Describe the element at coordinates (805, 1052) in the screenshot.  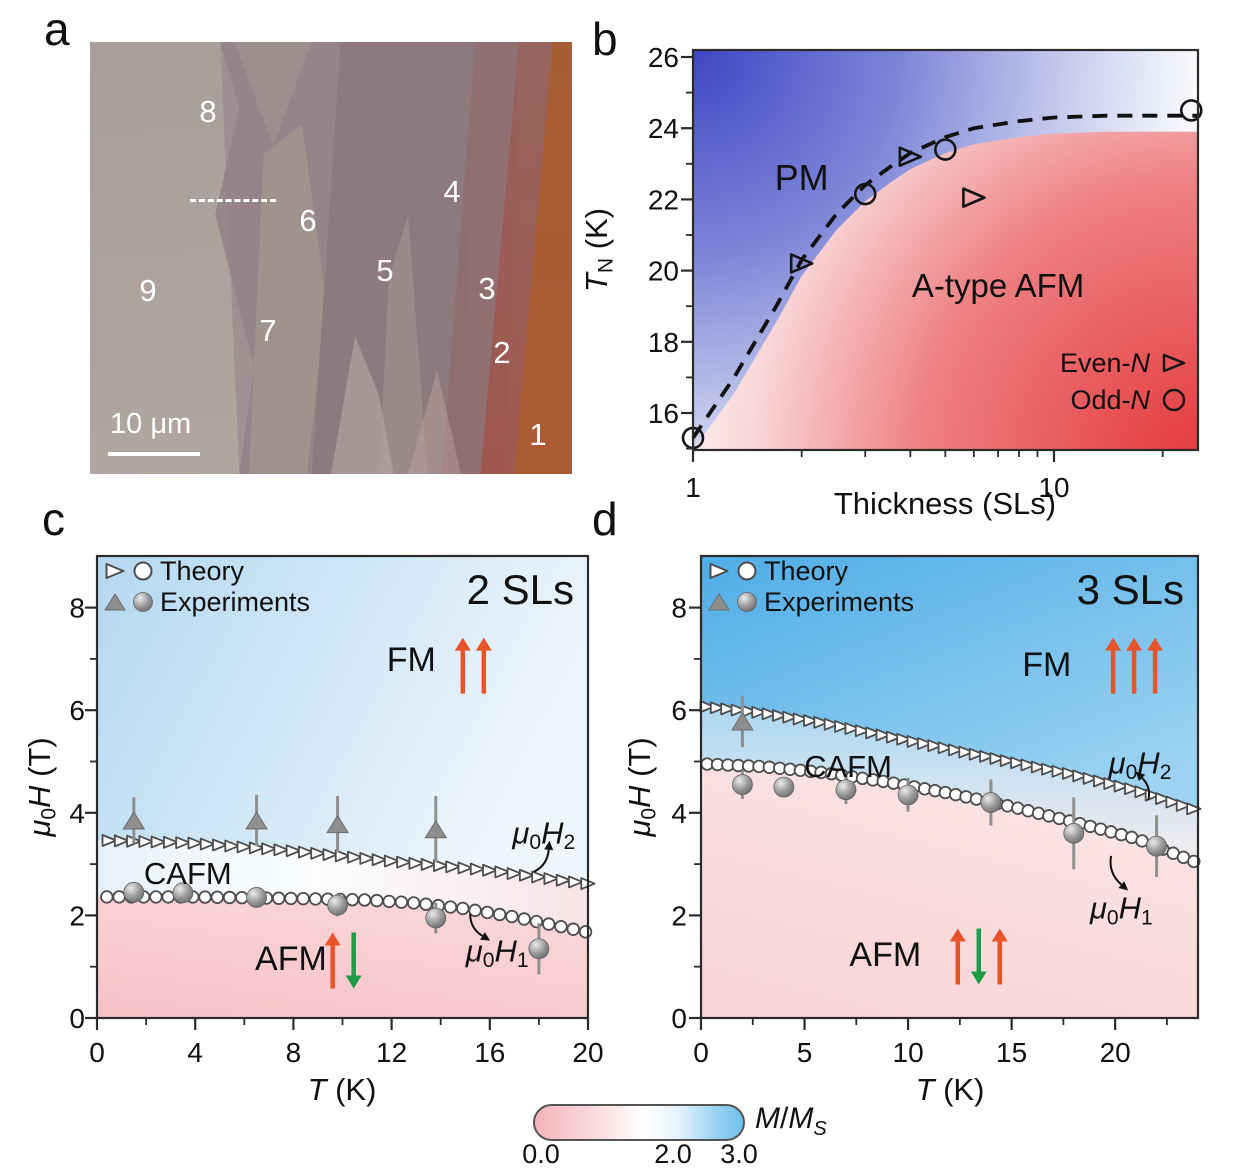
I see `svg-text: 5` at that location.